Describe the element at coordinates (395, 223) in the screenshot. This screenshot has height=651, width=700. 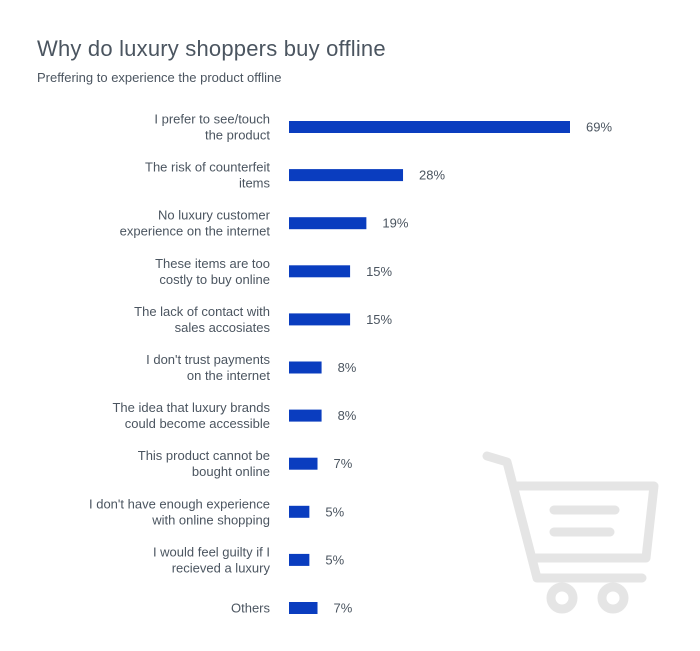
I see `value-label: 19%` at that location.